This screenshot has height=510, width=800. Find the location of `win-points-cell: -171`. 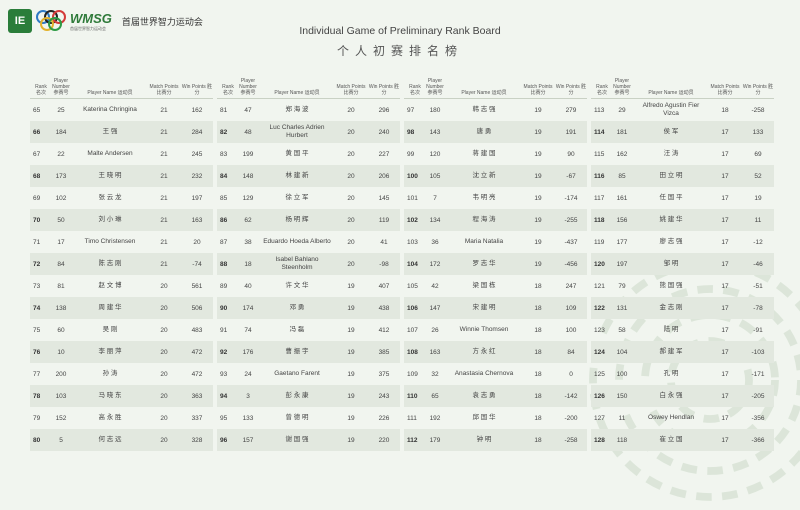

win-points-cell: -171 is located at coordinates (758, 374).